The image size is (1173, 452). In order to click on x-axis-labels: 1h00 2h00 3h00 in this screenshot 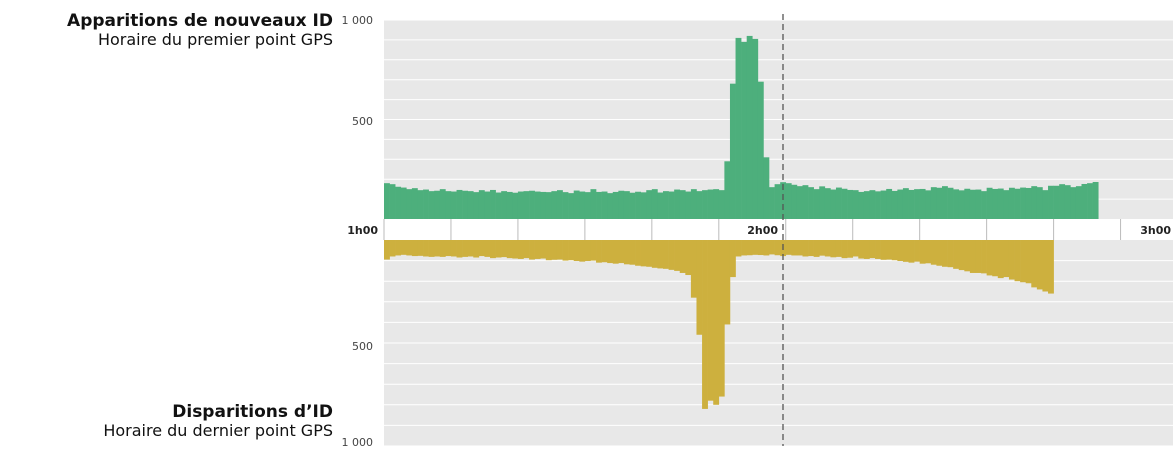, I will do `click(759, 230)`.